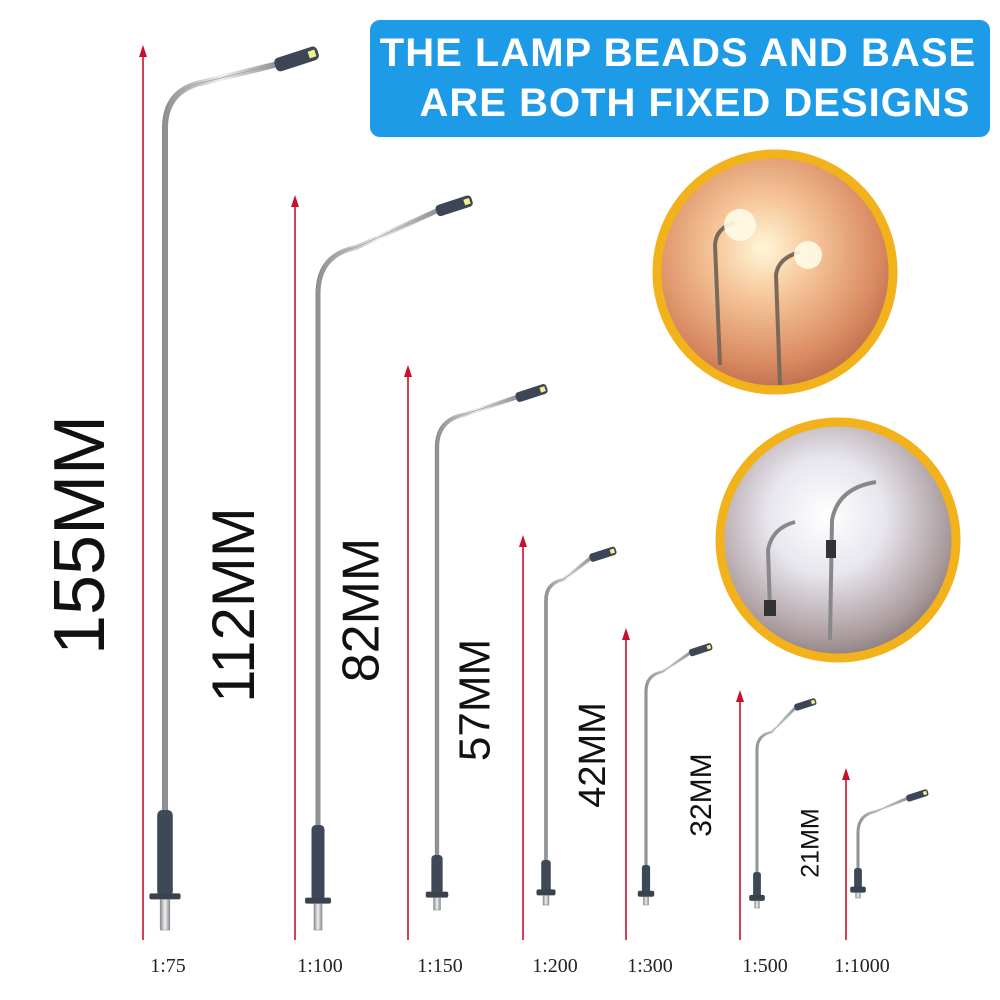 This screenshot has width=1000, height=1000. Describe the element at coordinates (678, 53) in the screenshot. I see `banner-line: THE LAMP BEADS AND BASE` at that location.